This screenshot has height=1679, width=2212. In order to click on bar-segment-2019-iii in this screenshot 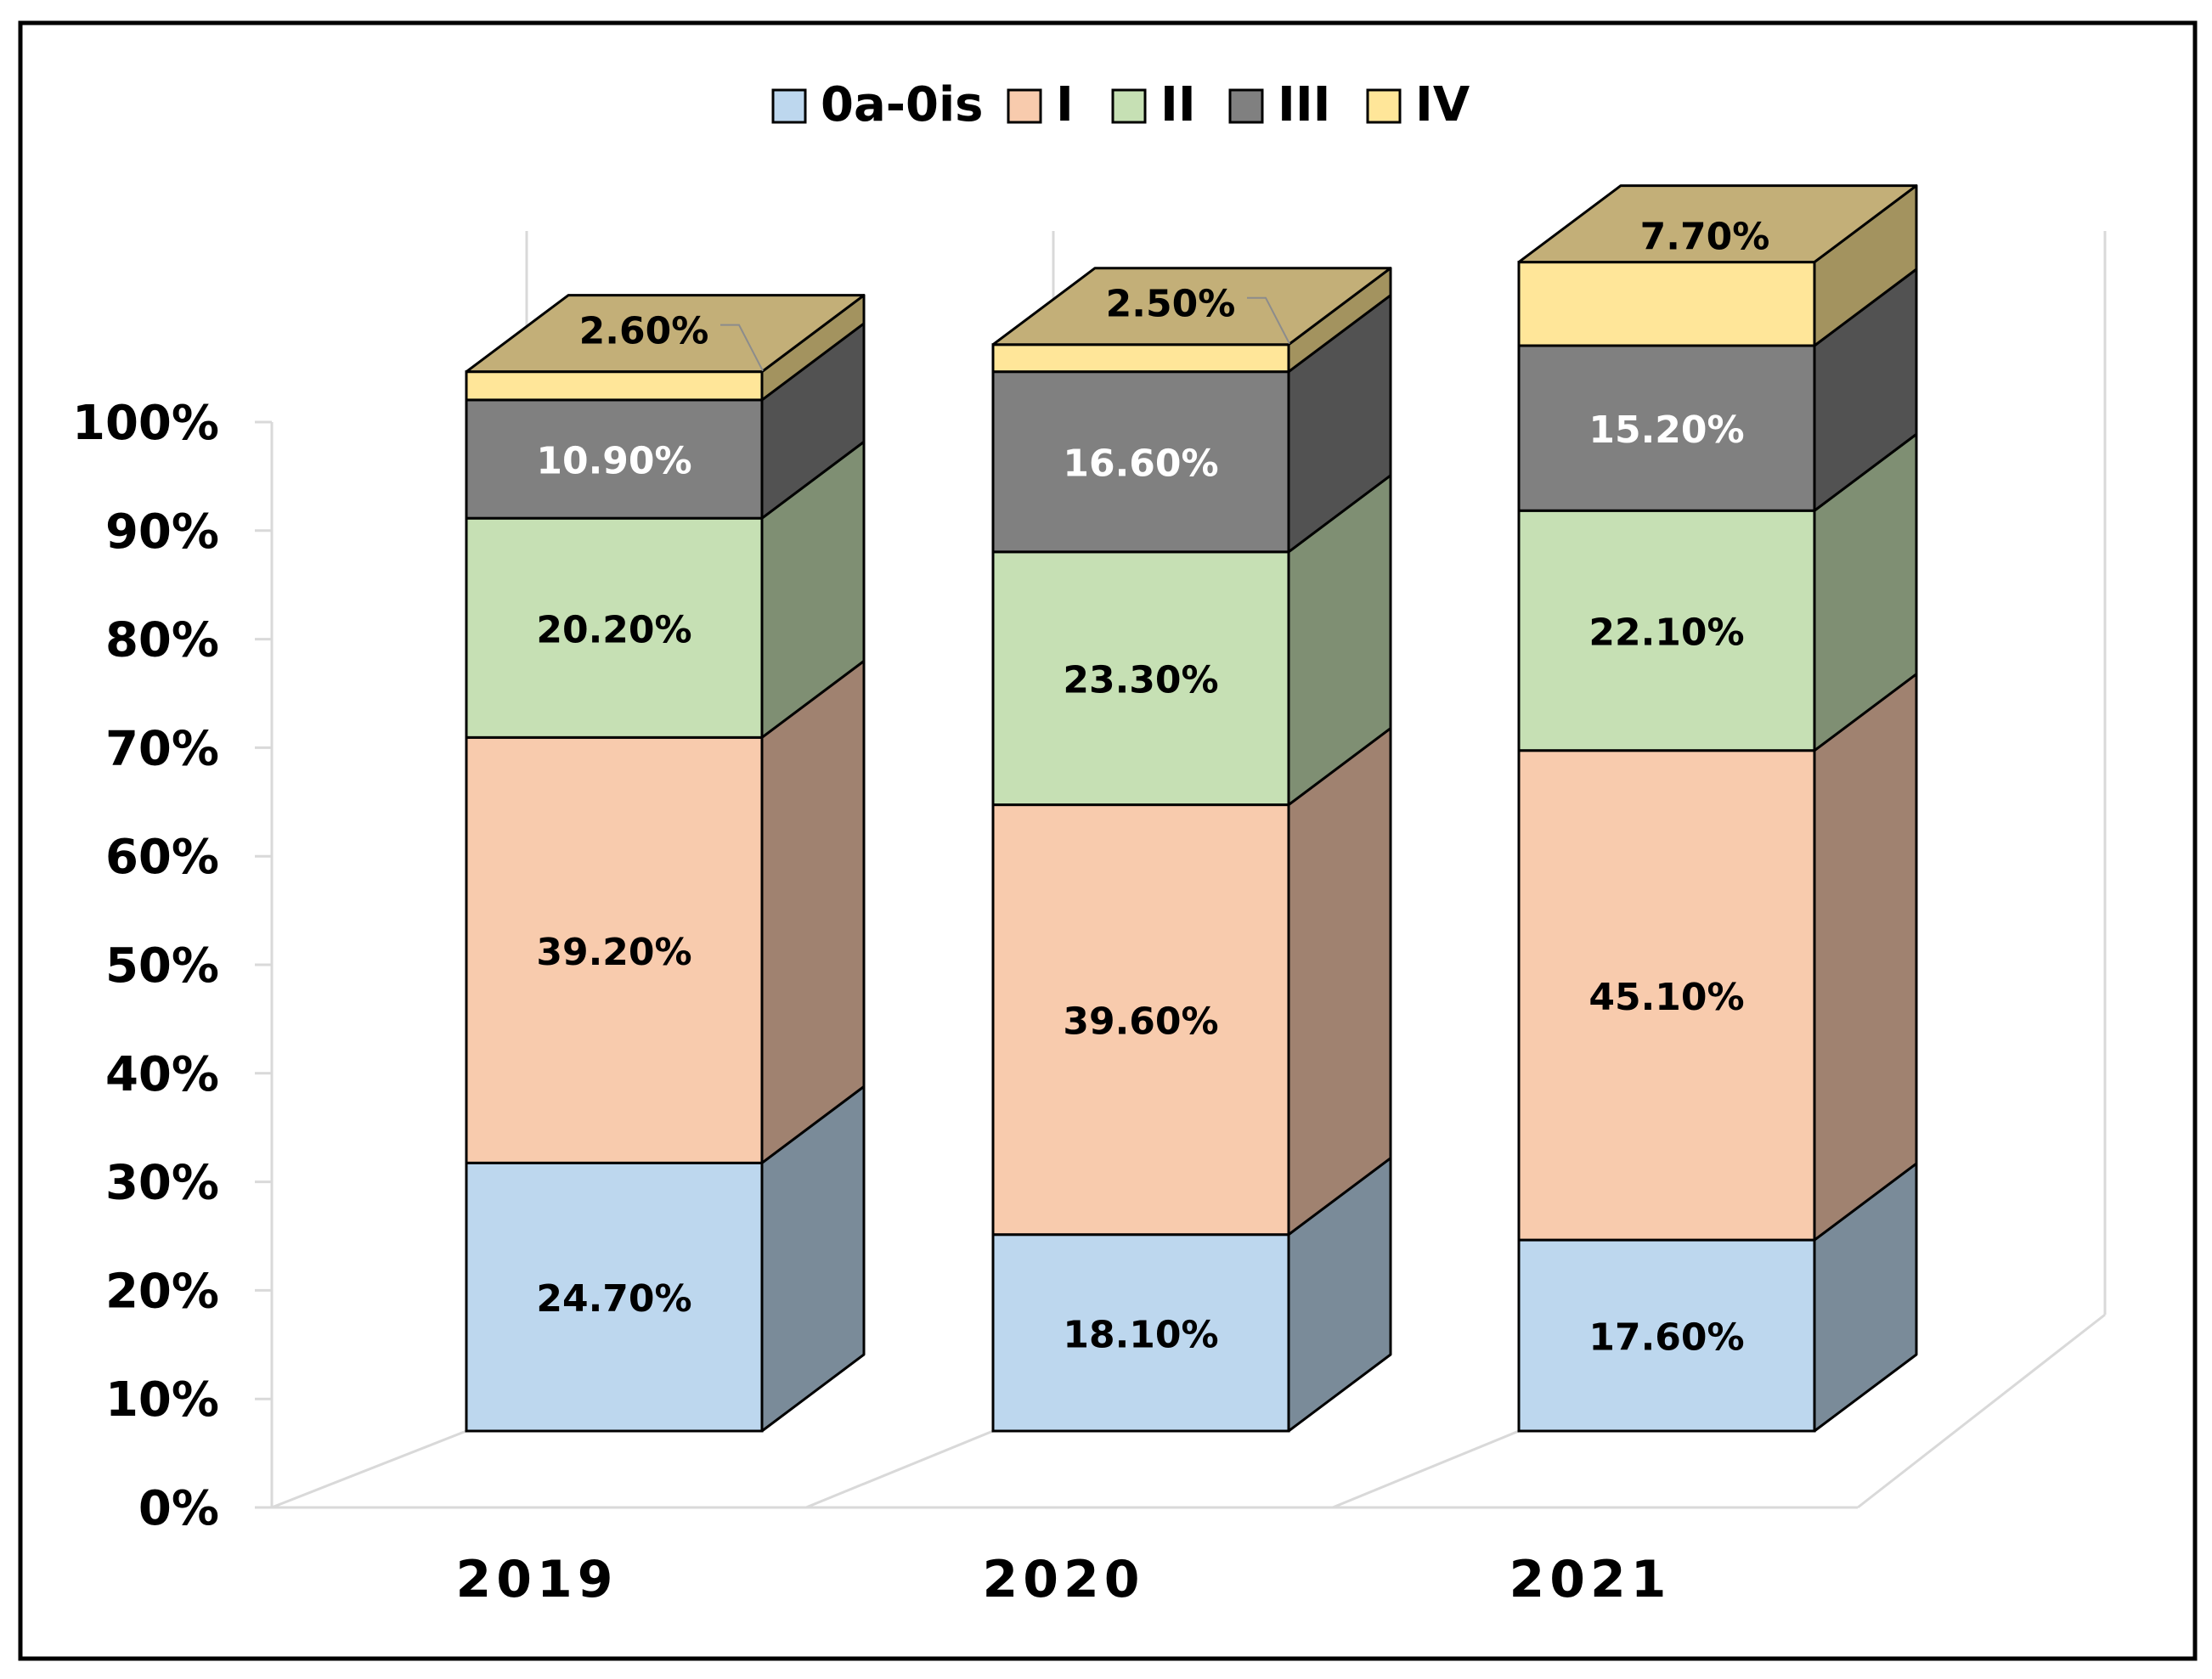, I will do `click(615, 459)`.